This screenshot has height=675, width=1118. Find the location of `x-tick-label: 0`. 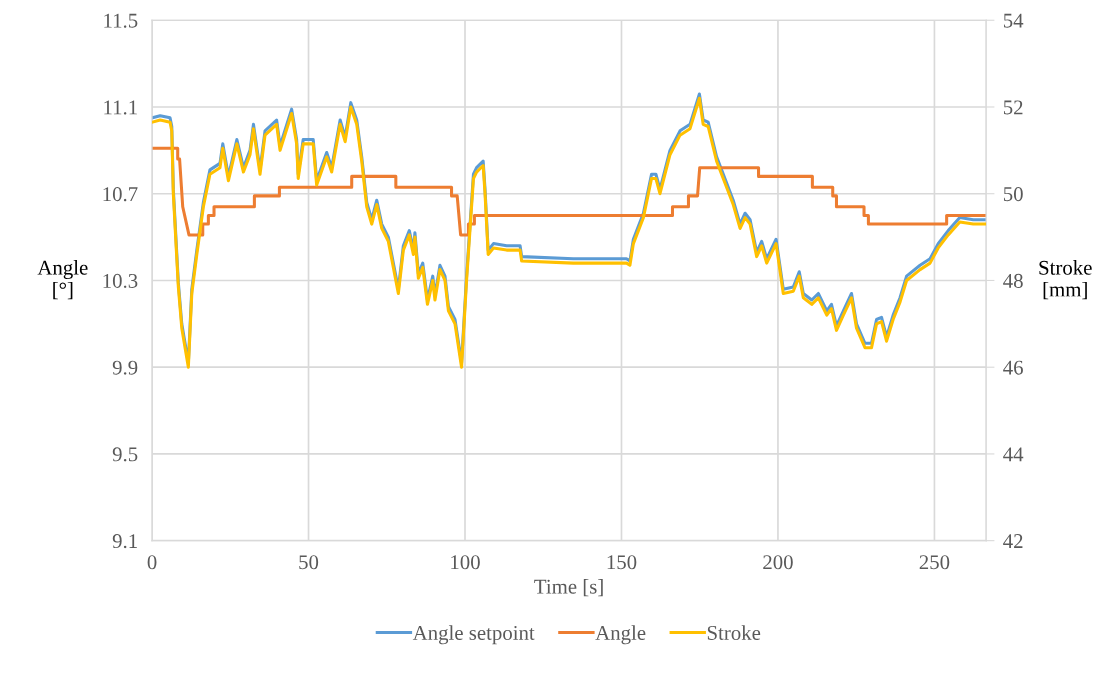

x-tick-label: 0 is located at coordinates (152, 562).